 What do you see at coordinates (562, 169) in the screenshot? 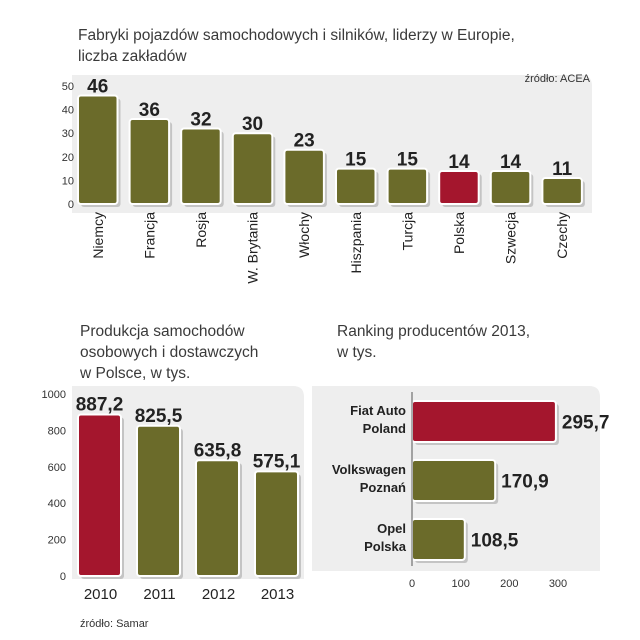
I see `factories-value-czechy: 11` at bounding box center [562, 169].